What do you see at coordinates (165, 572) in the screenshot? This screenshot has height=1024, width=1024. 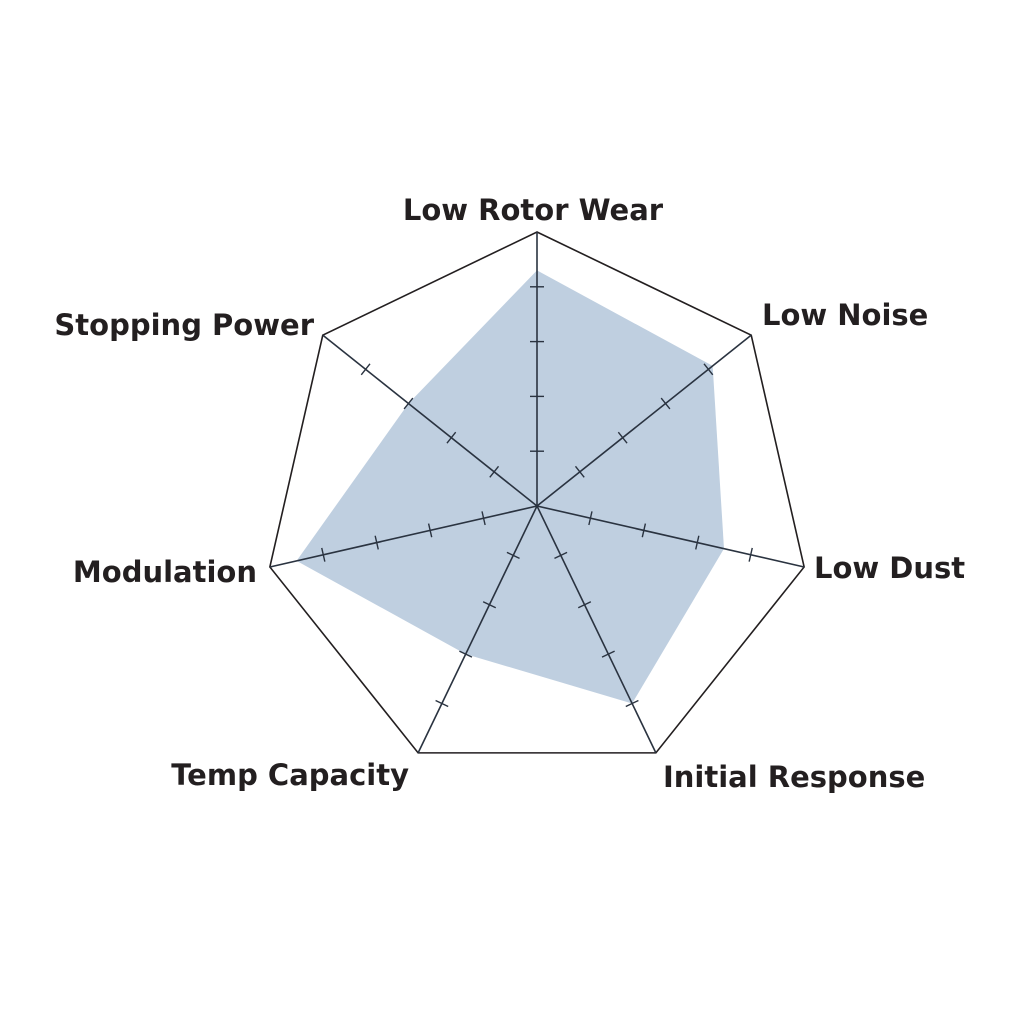 I see `axis-label: Modulation` at bounding box center [165, 572].